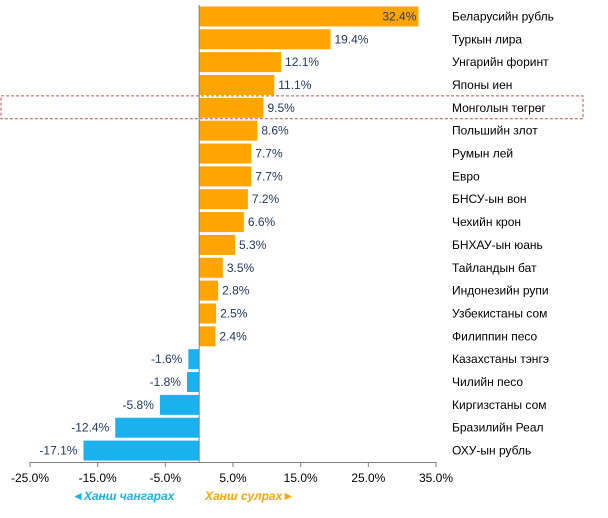 This screenshot has height=518, width=608. I want to click on legend-negative-label: ◄Ханш чангарах, so click(124, 496).